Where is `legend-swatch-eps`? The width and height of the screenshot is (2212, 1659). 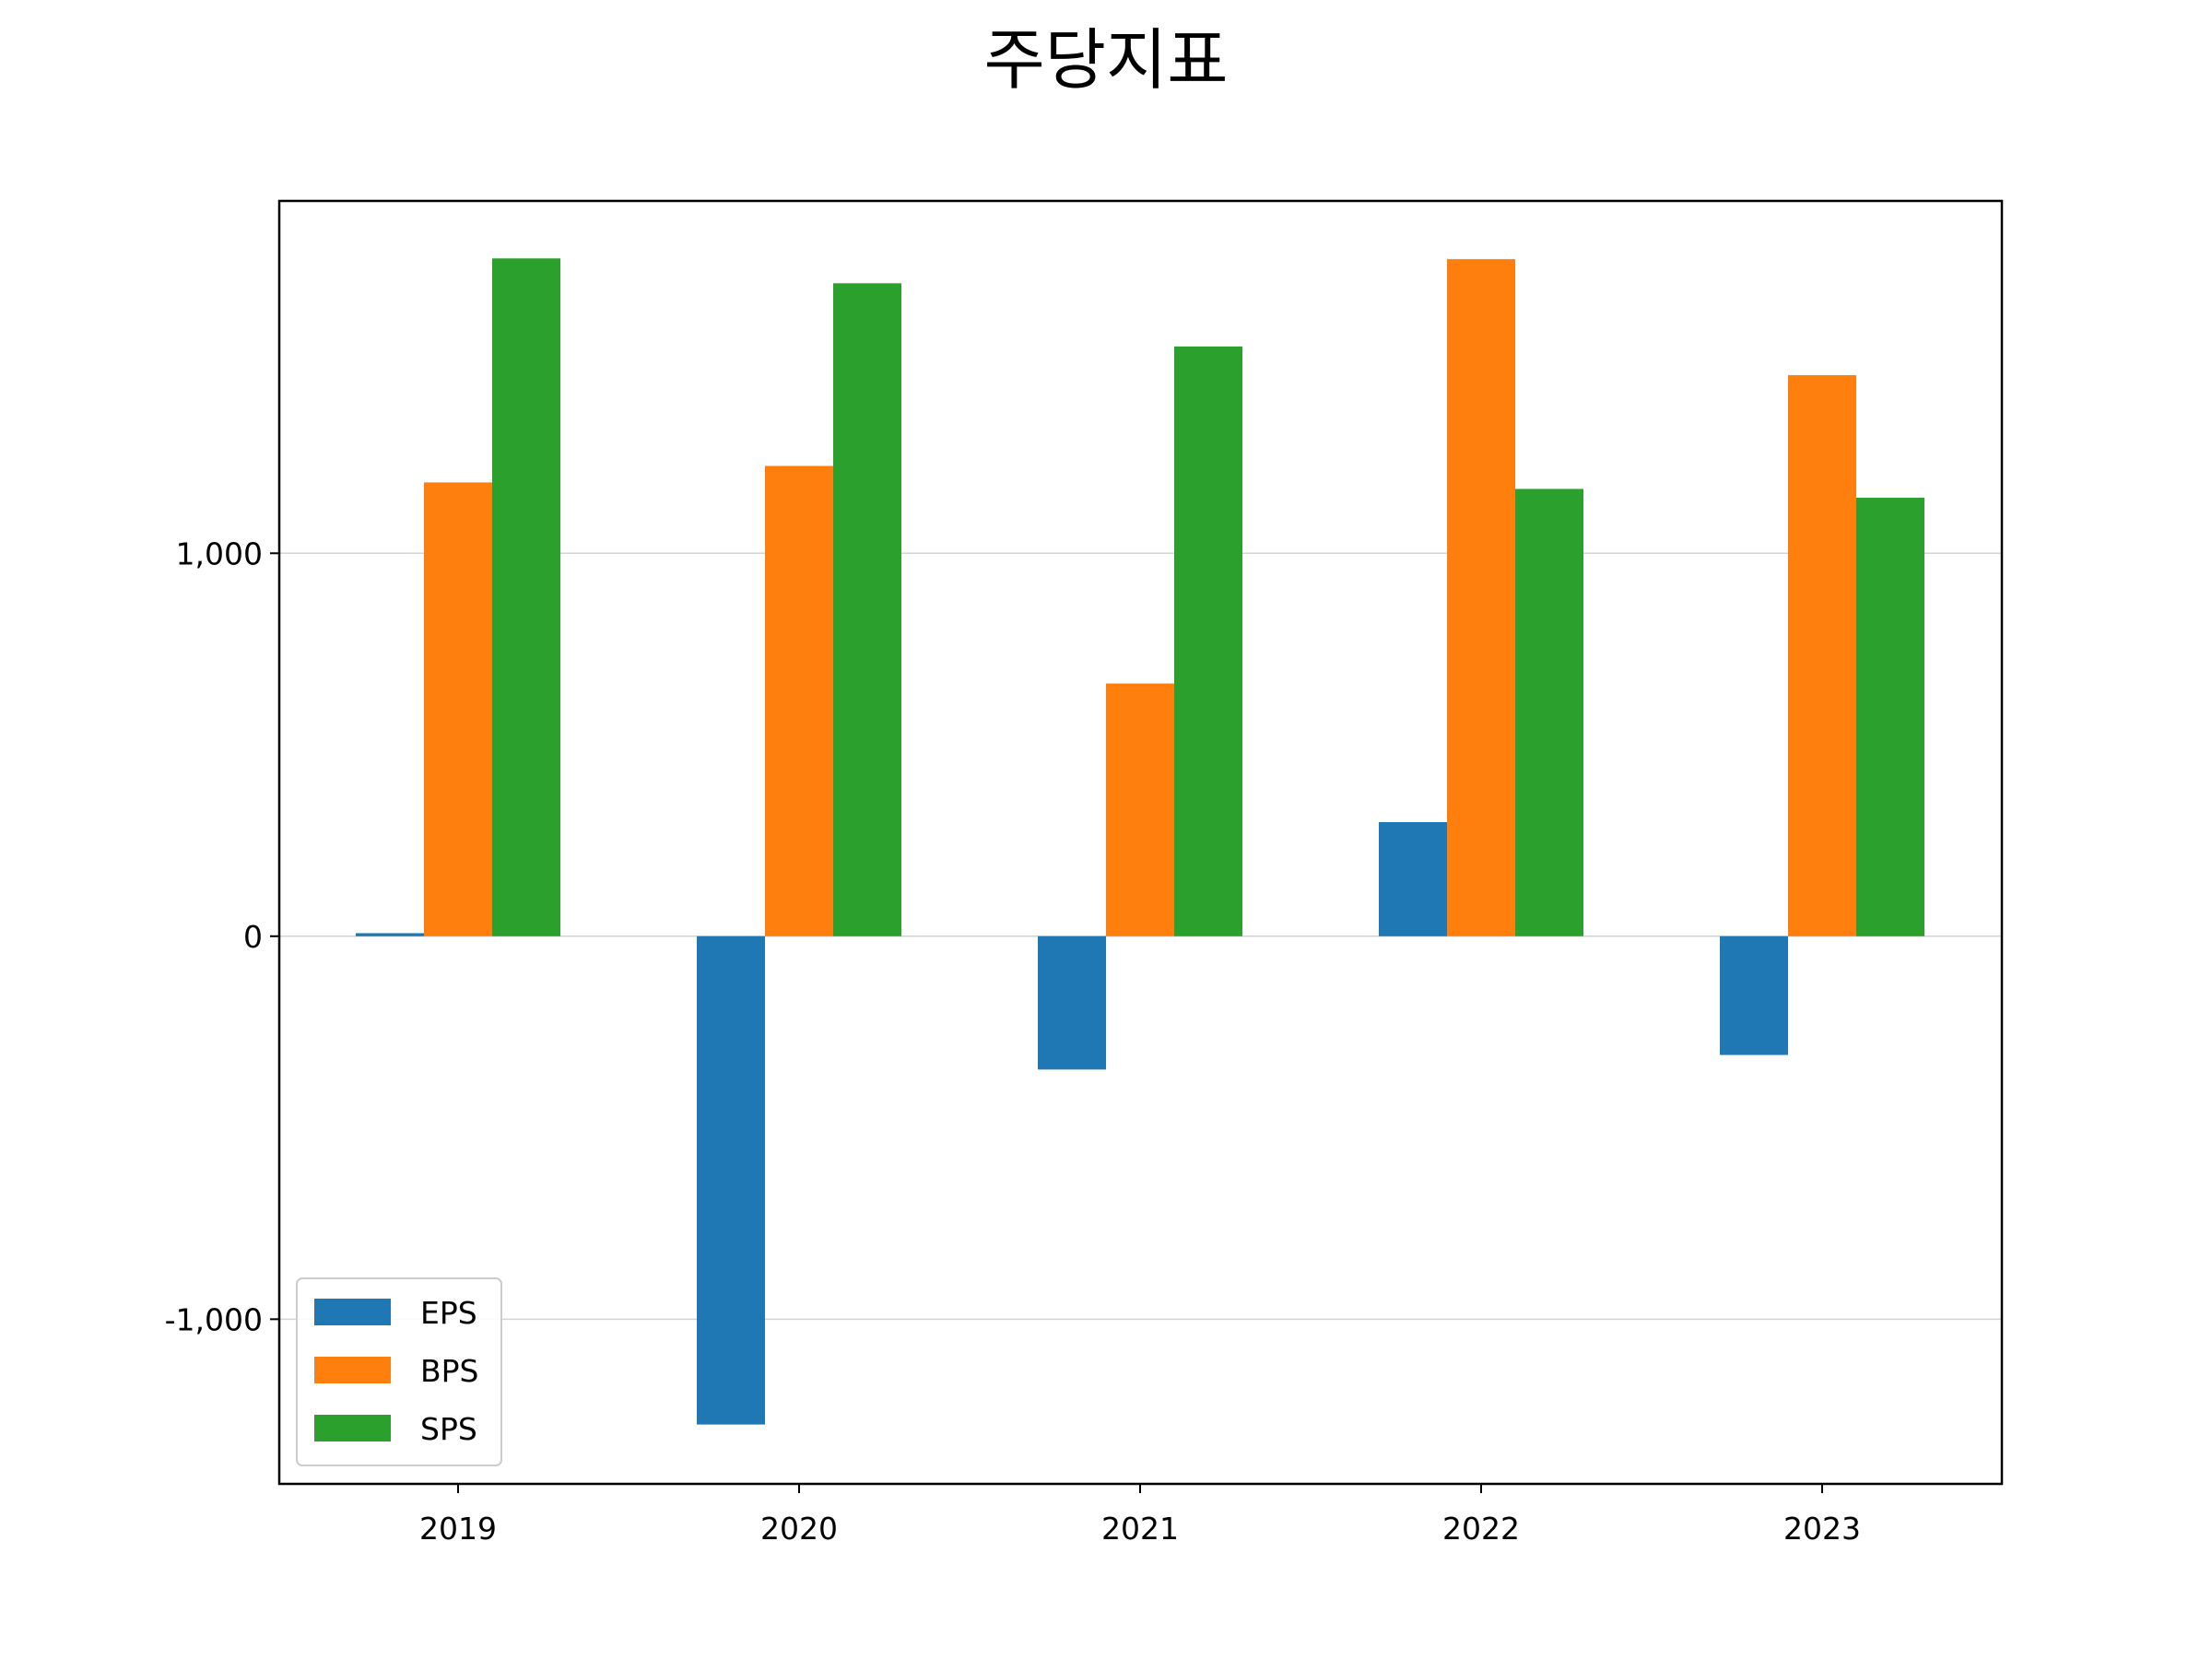 legend-swatch-eps is located at coordinates (352, 1312).